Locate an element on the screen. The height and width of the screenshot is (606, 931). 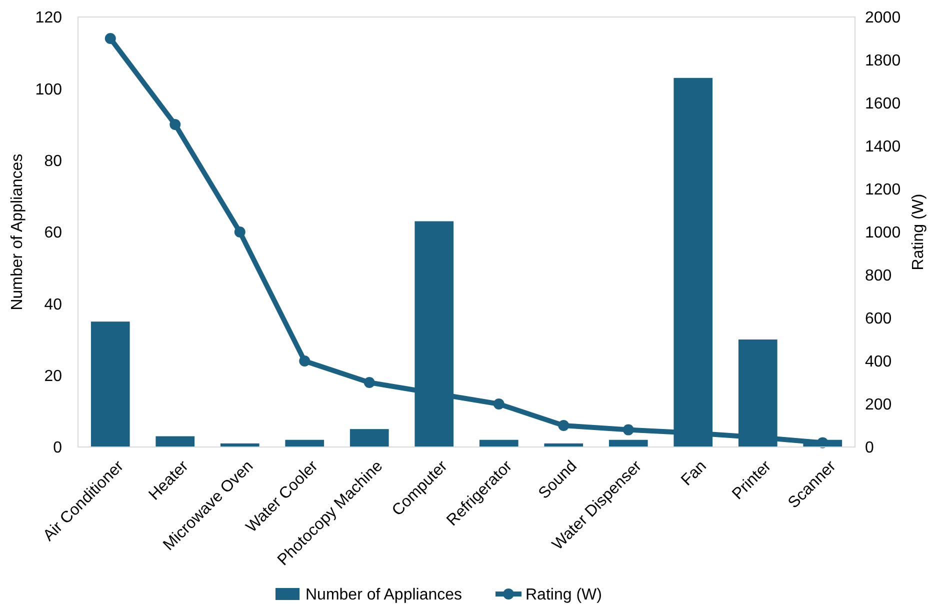
y2-axis-title: Rating (W) is located at coordinates (918, 232).